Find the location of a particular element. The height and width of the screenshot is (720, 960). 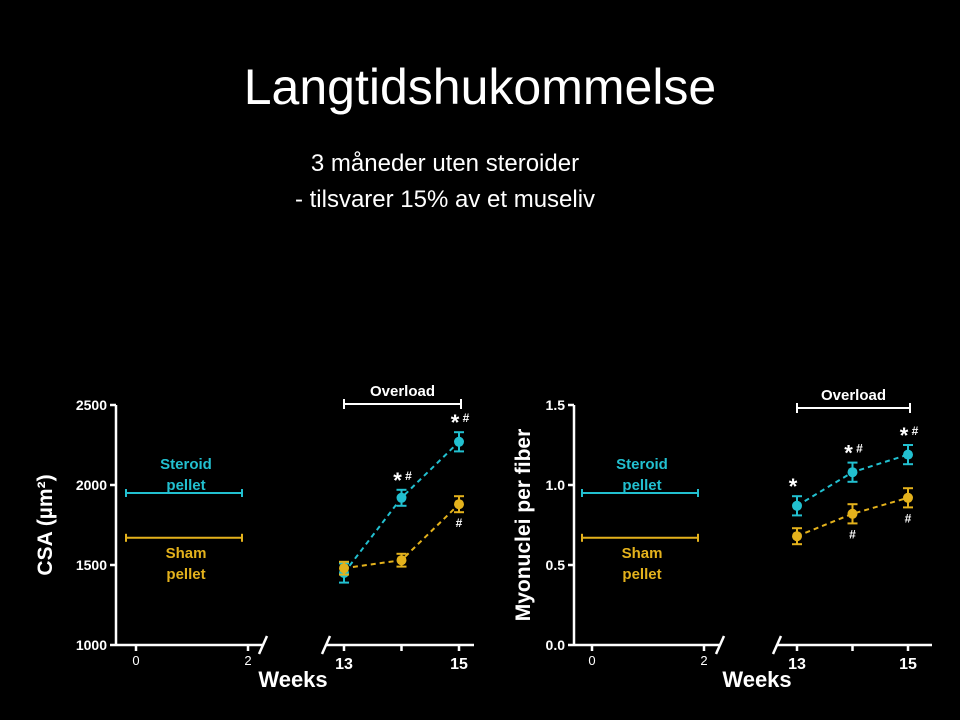

chart1-x-axis-label: Weeks is located at coordinates (292, 679).